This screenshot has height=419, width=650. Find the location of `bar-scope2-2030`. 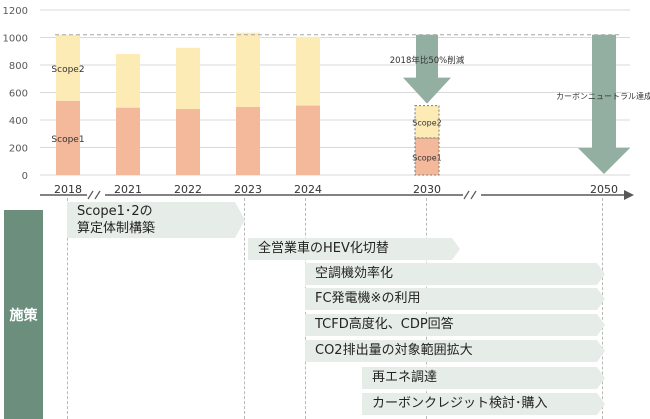

bar-scope2-2030 is located at coordinates (427, 122).